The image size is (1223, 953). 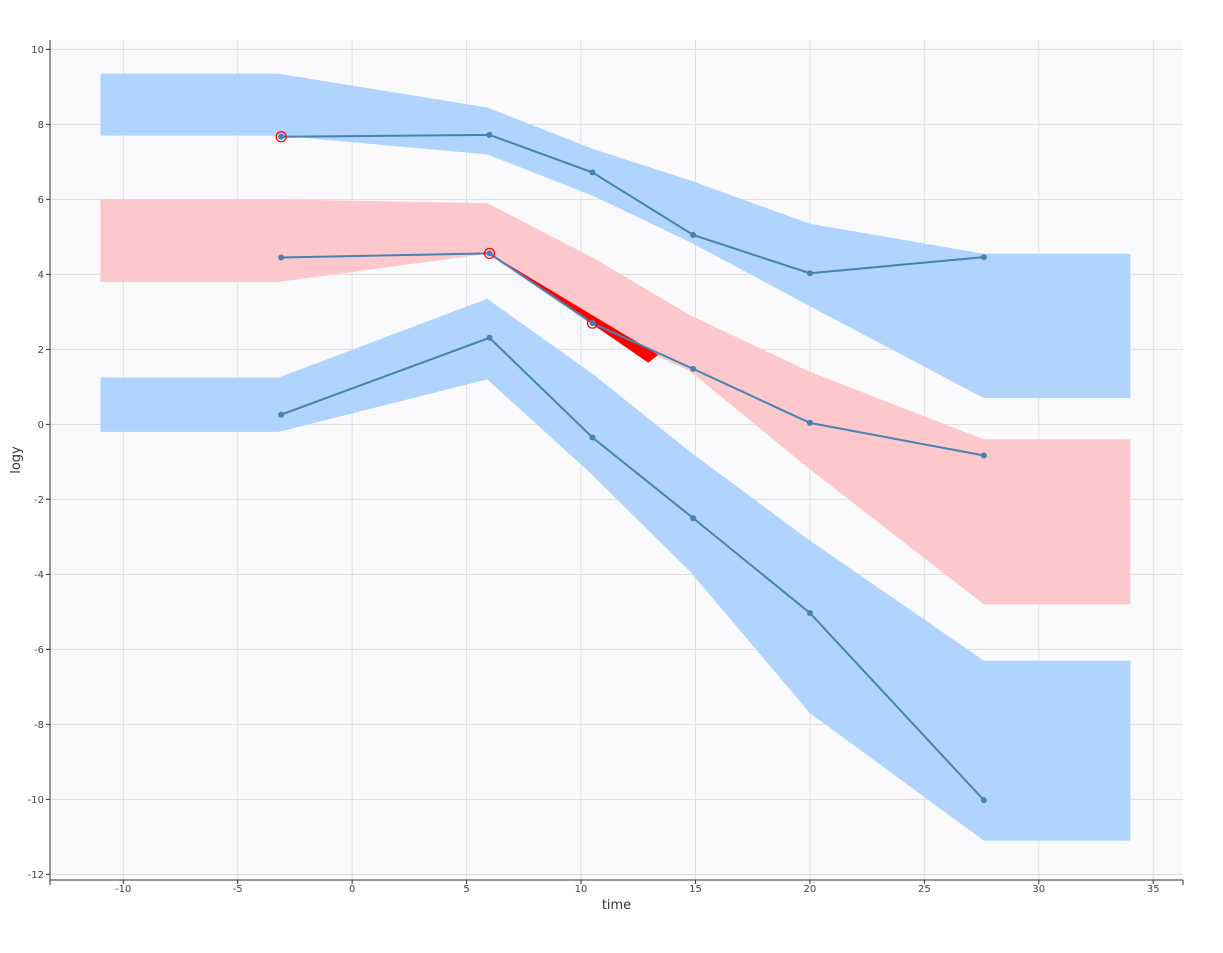 What do you see at coordinates (41, 200) in the screenshot?
I see `y-tick-label: 6` at bounding box center [41, 200].